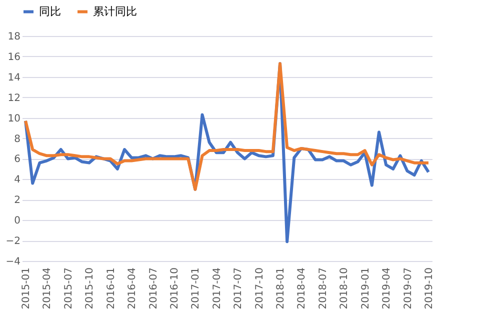  Describe the element at coordinates (13, 262) in the screenshot. I see `y-tick-label: −4` at that location.